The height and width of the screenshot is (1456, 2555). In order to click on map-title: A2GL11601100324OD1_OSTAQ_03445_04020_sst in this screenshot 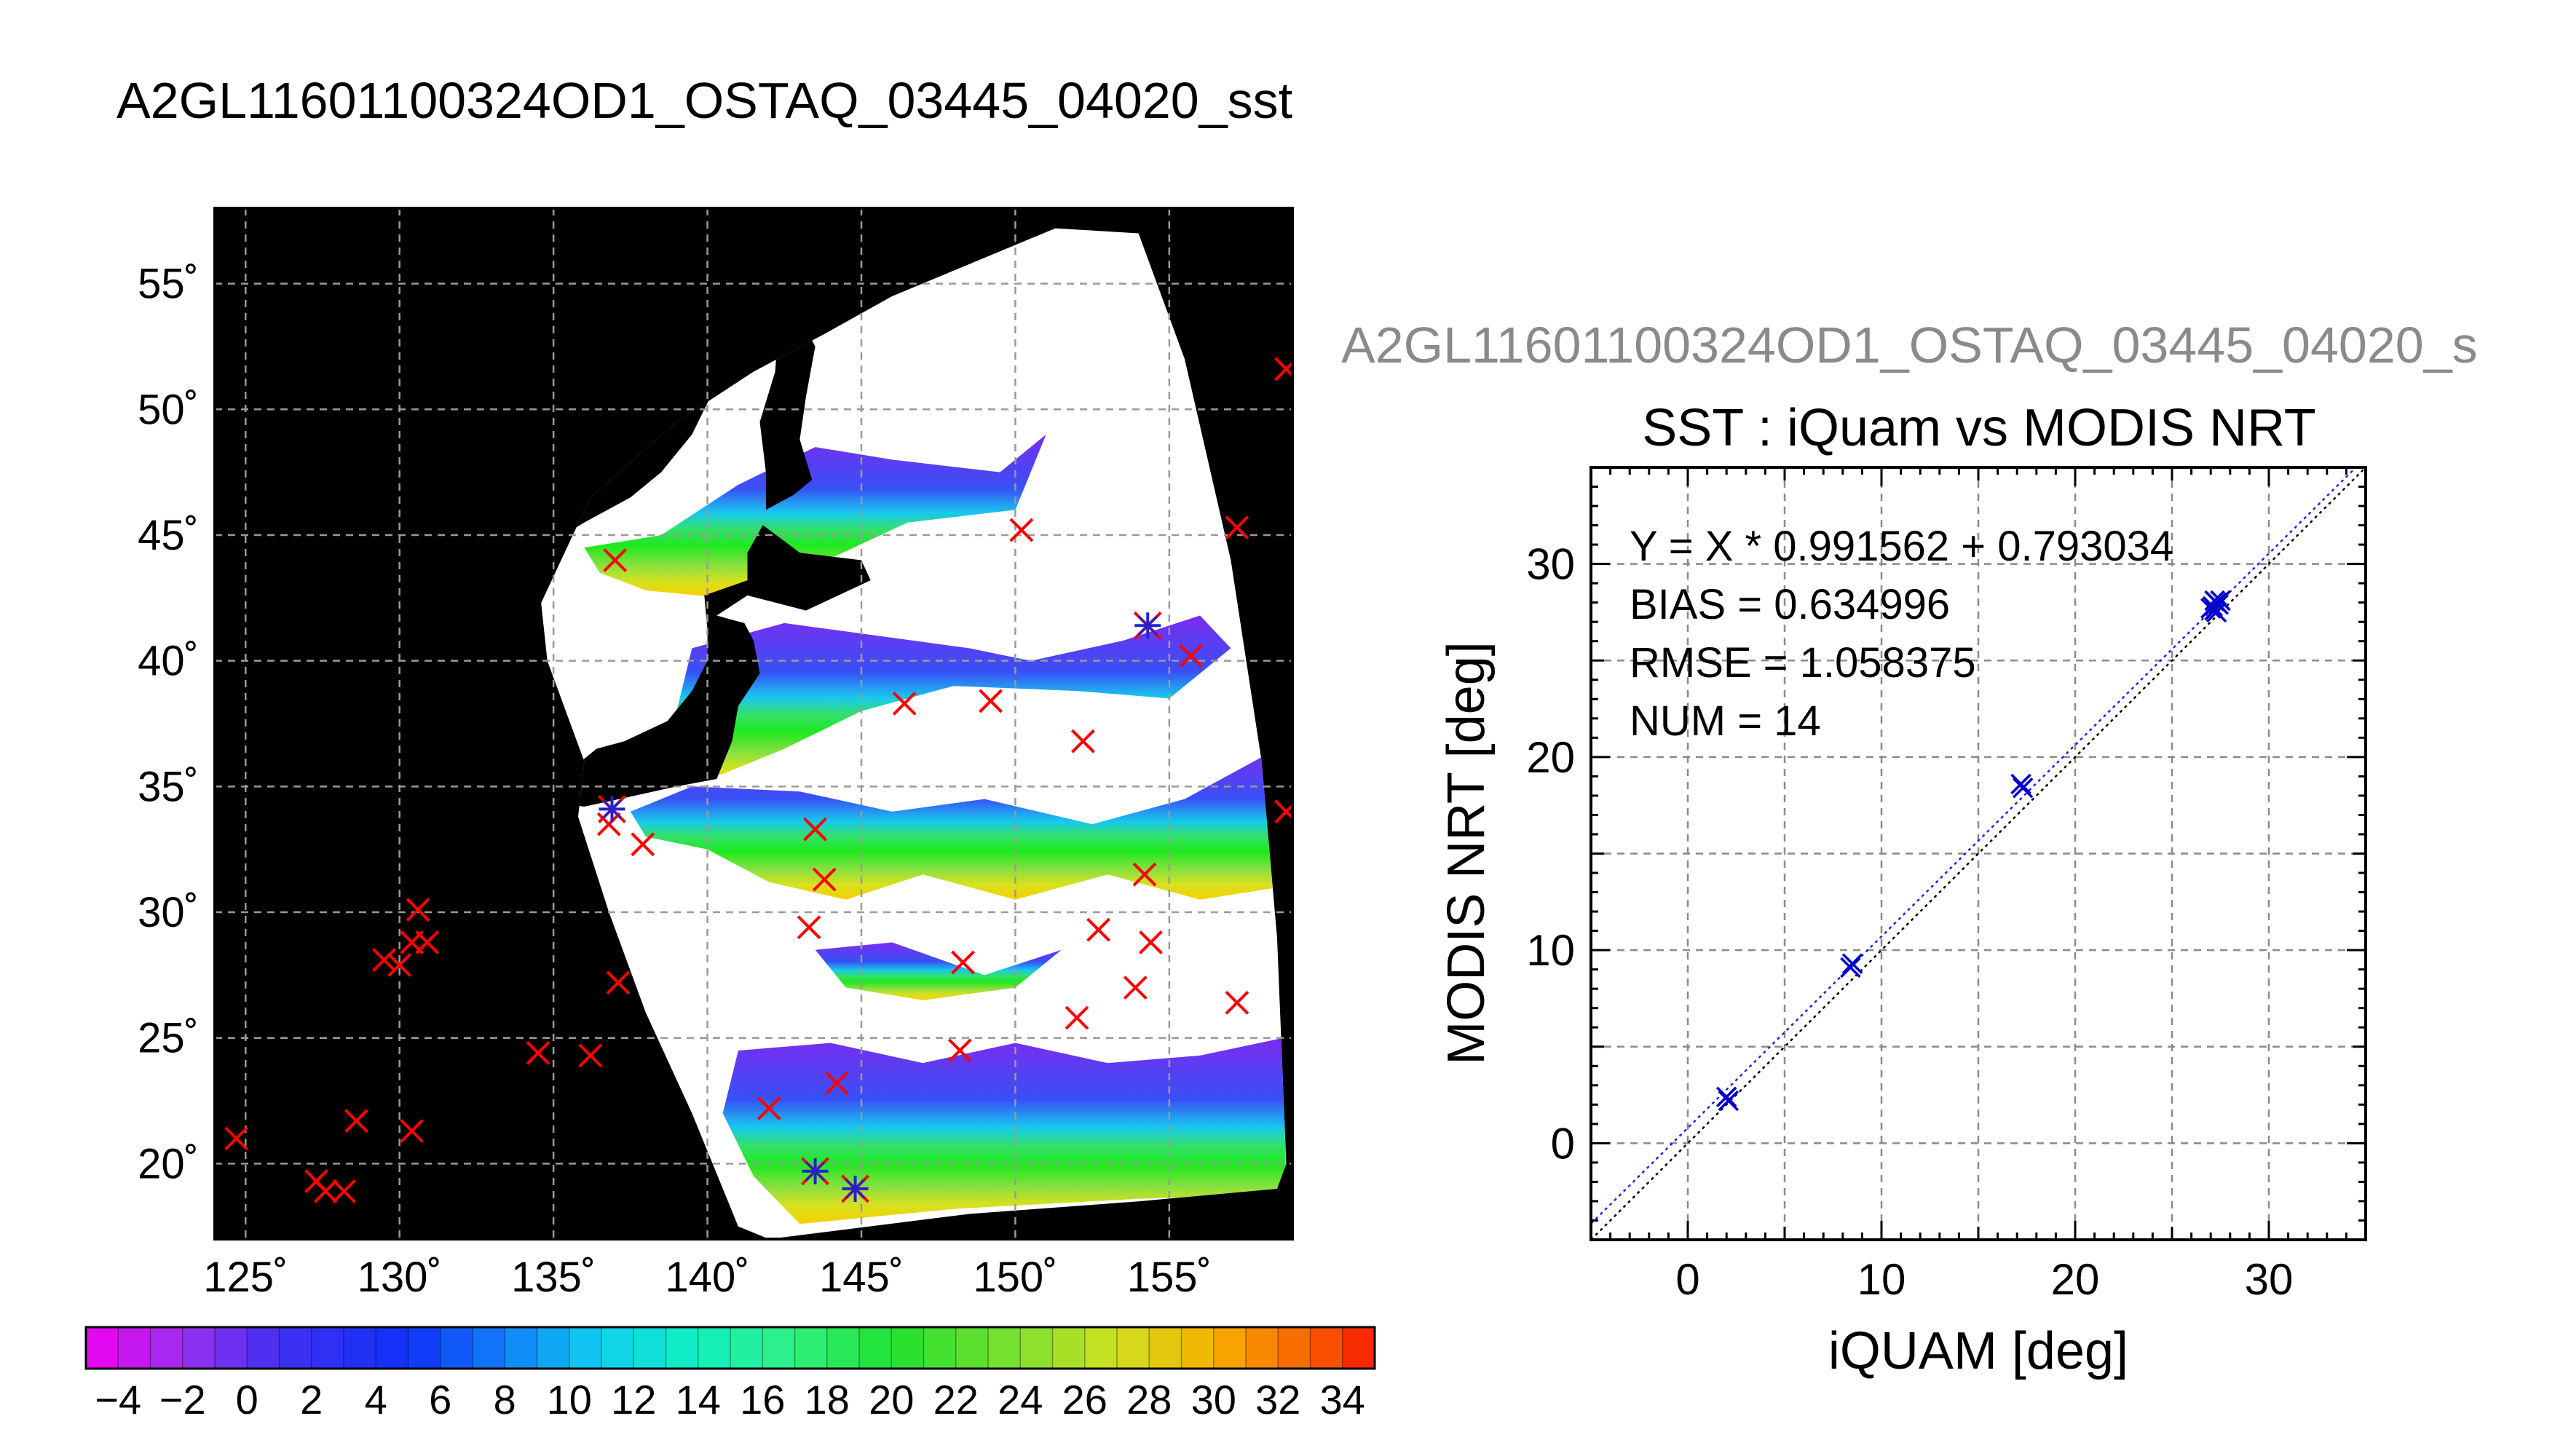, I will do `click(704, 100)`.